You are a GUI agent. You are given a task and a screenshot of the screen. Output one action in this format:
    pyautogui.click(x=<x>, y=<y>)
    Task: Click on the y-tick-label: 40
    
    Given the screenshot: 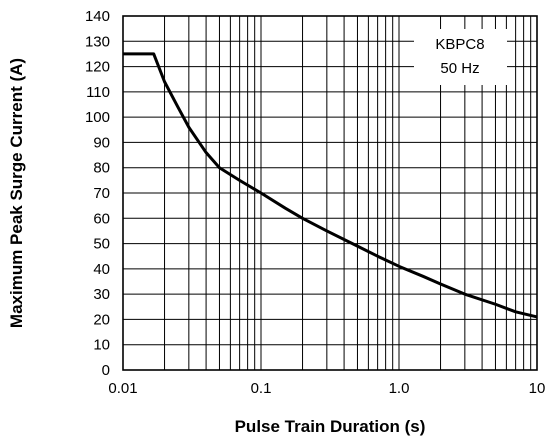 What is the action you would take?
    pyautogui.click(x=101, y=269)
    